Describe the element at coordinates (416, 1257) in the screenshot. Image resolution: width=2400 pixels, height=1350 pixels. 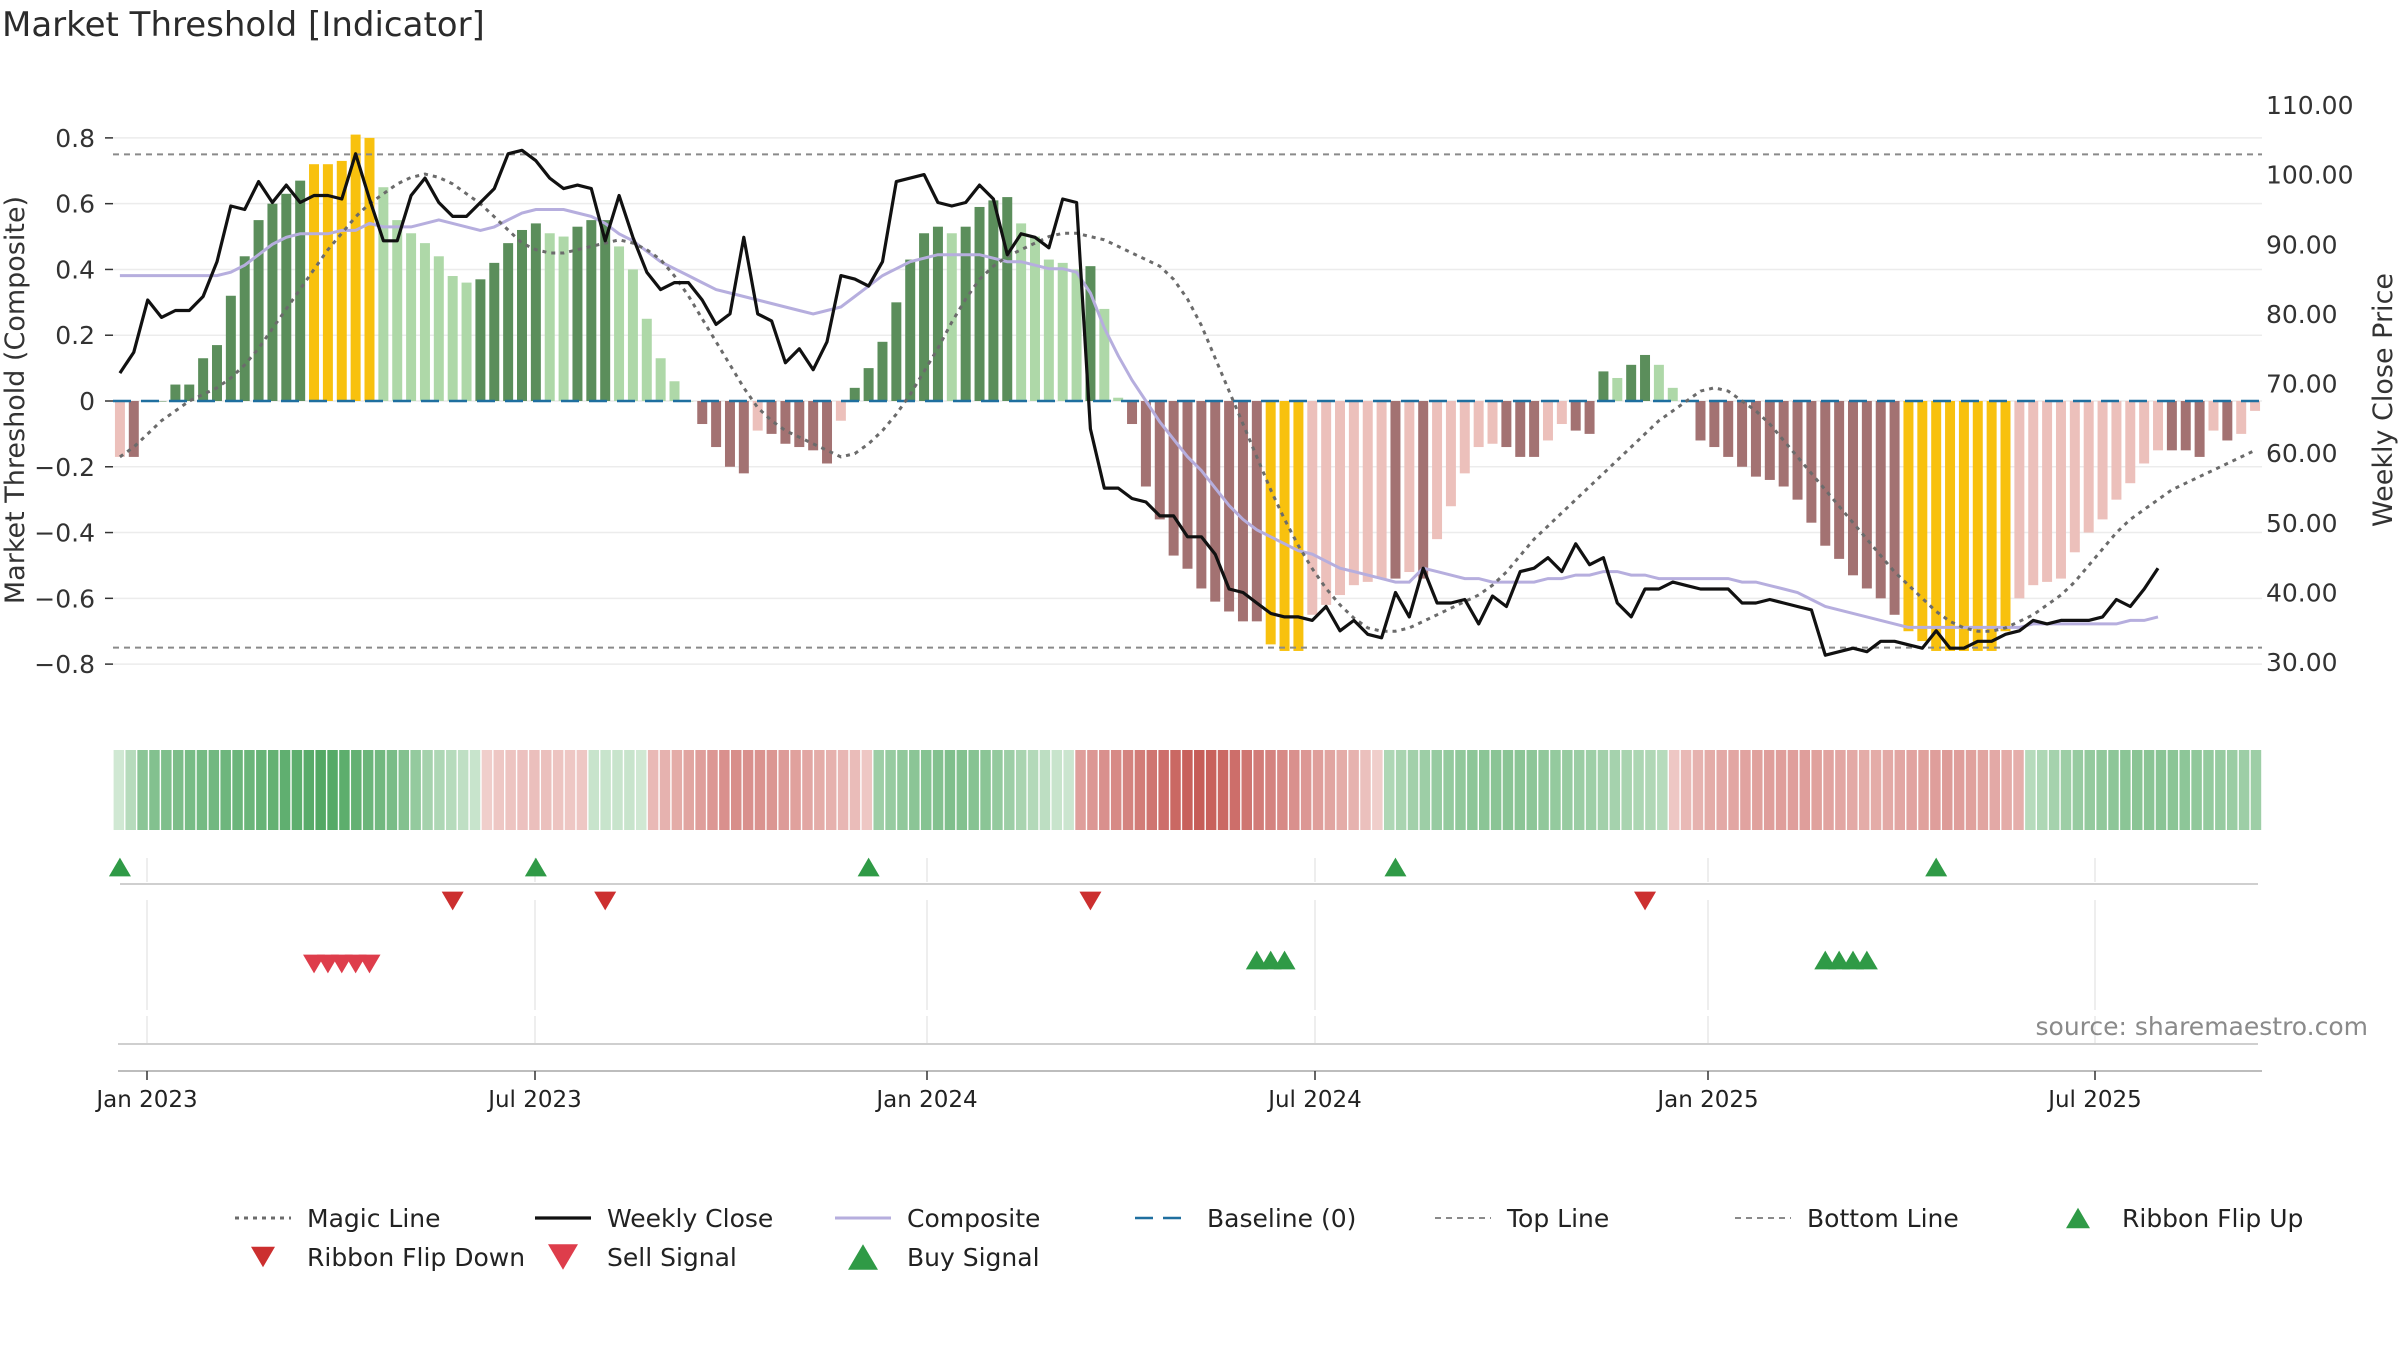
I see `legend-label: Ribbon Flip Down` at that location.